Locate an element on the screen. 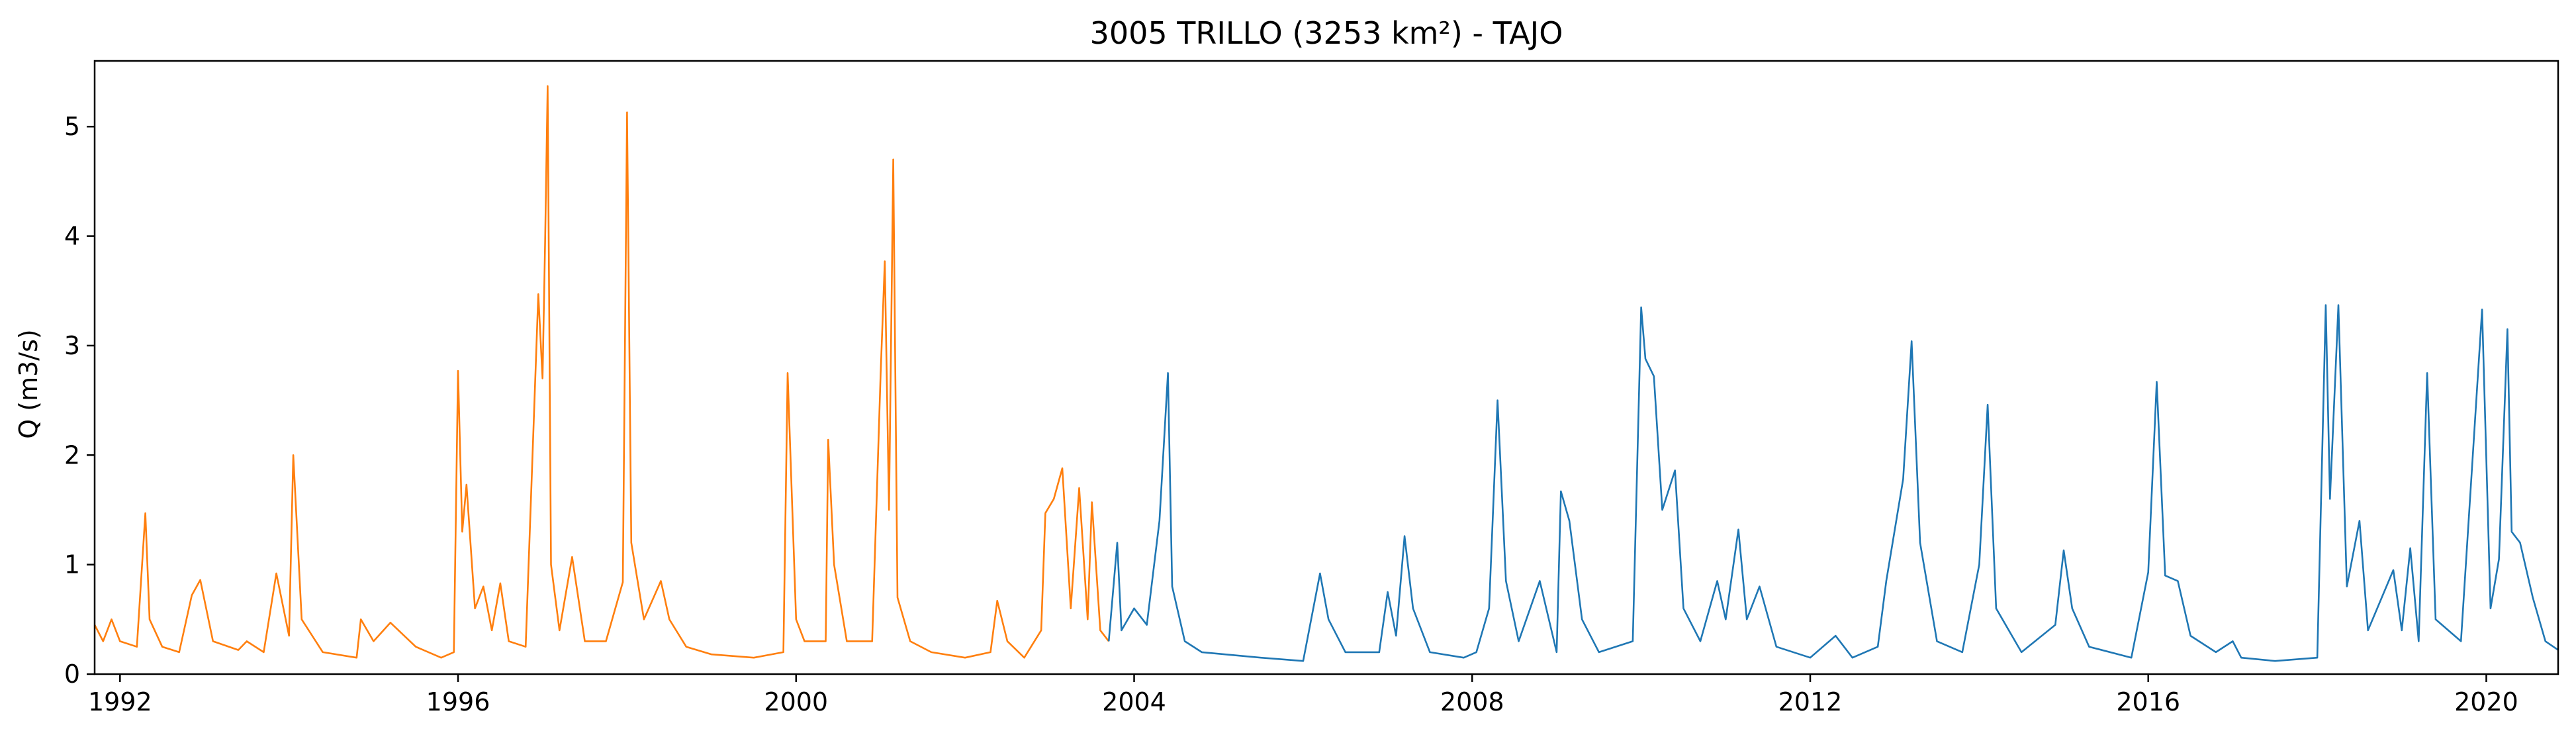 Image resolution: width=2576 pixels, height=739 pixels. y-tick-label: 2 is located at coordinates (72, 455).